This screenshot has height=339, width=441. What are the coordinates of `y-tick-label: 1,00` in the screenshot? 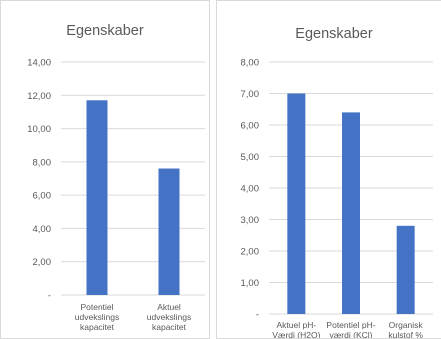 It's located at (250, 283).